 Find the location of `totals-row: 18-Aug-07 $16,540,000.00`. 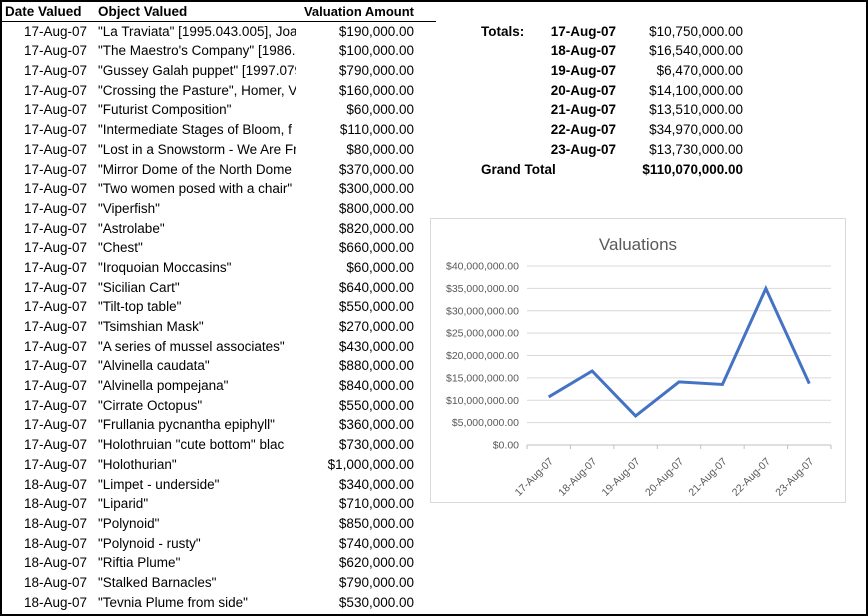

totals-row: 18-Aug-07 $16,540,000.00 is located at coordinates (612, 51).